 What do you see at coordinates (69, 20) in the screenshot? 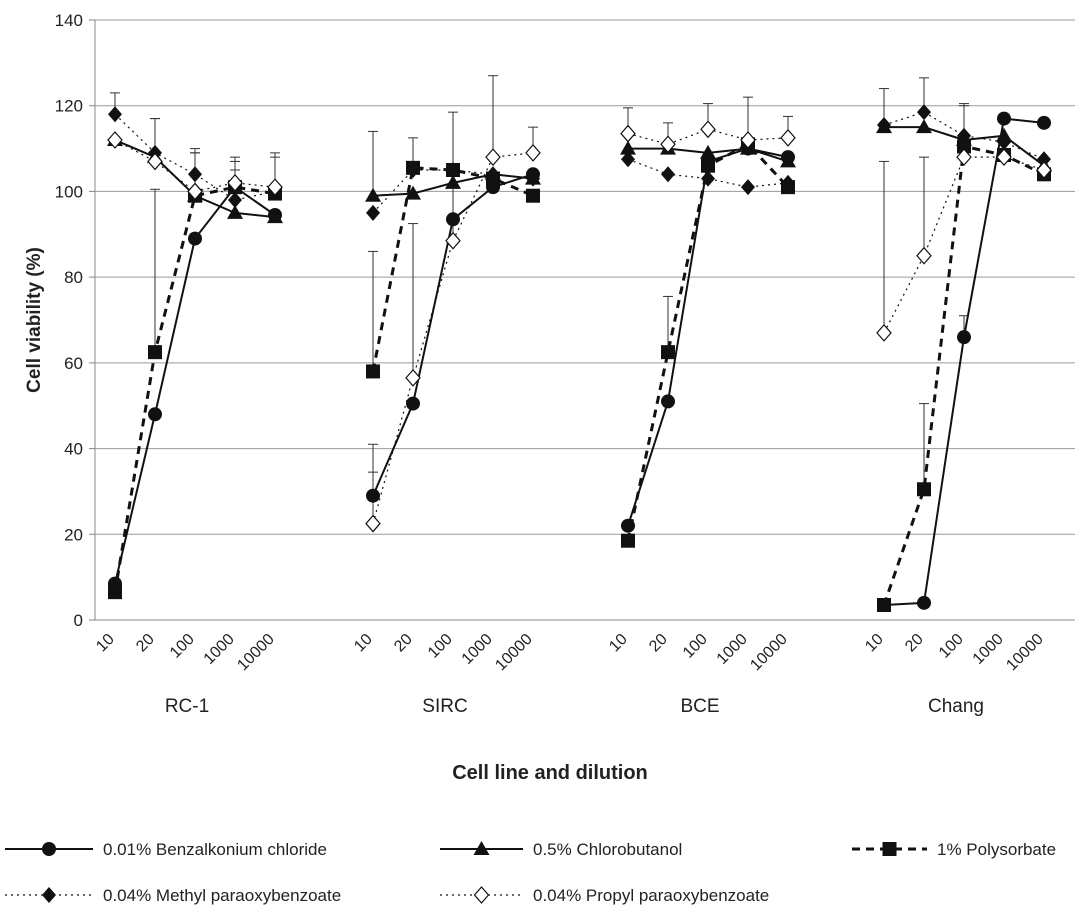
I see `y-tick-label: 140` at bounding box center [69, 20].